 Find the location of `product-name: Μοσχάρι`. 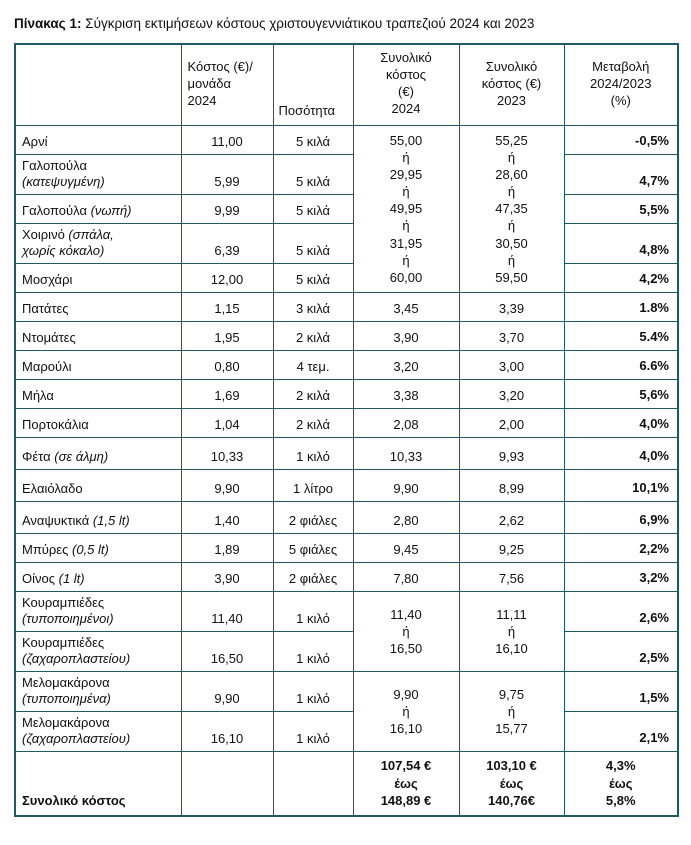

product-name: Μοσχάρι is located at coordinates (47, 280).